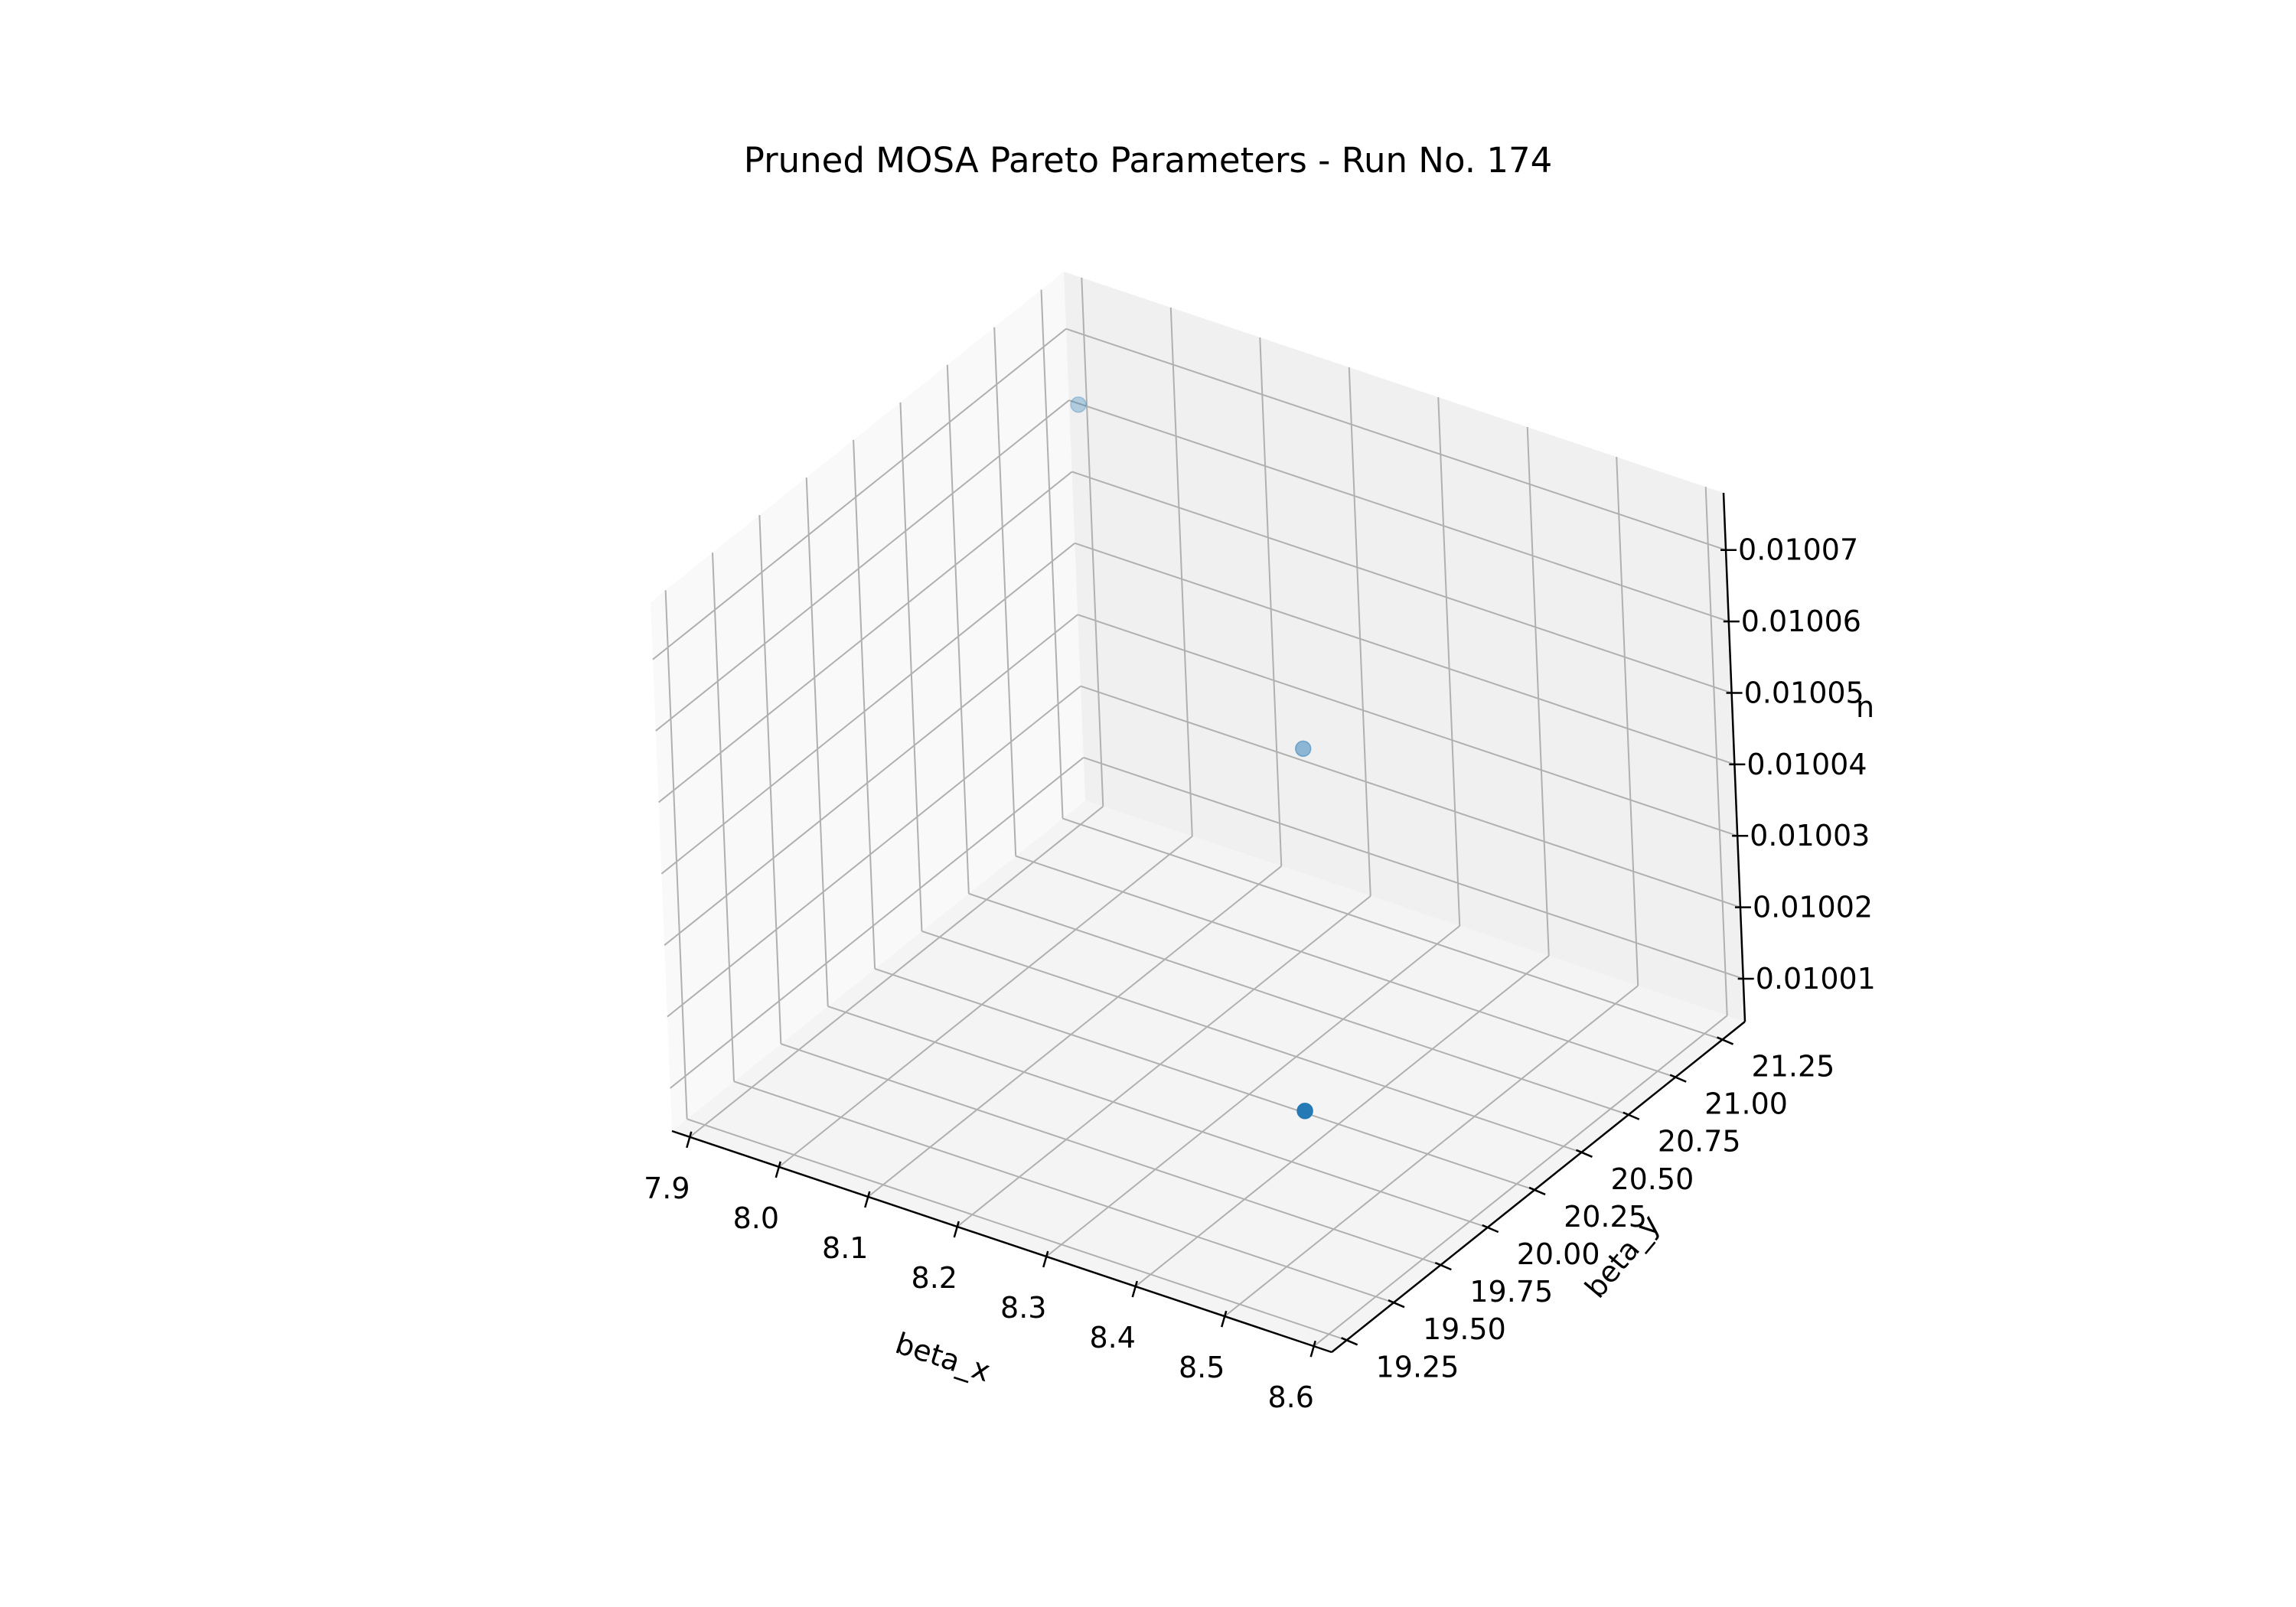 The width and height of the screenshot is (2296, 1607). What do you see at coordinates (1113, 1337) in the screenshot?
I see `x-axis-tick-label: 8.4` at bounding box center [1113, 1337].